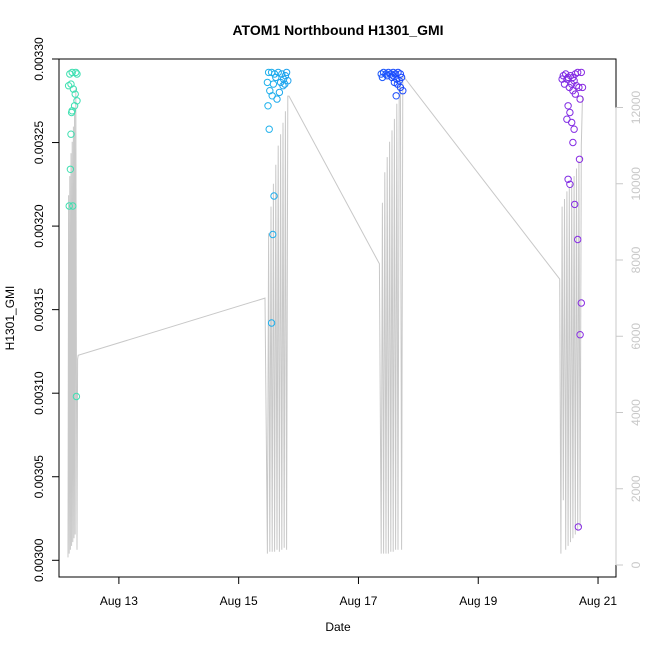  What do you see at coordinates (358, 601) in the screenshot?
I see `x-tick-label: Aug 17` at bounding box center [358, 601].